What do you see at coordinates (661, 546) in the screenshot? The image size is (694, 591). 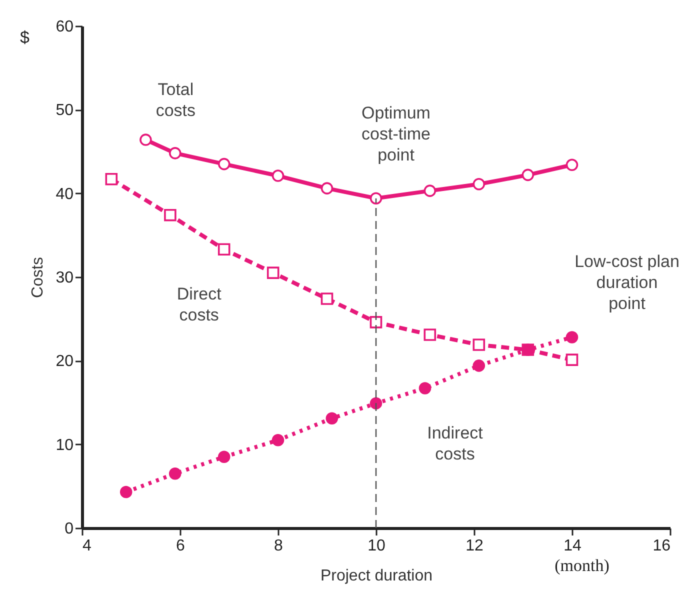 I see `x-tick-label: 16` at bounding box center [661, 546].